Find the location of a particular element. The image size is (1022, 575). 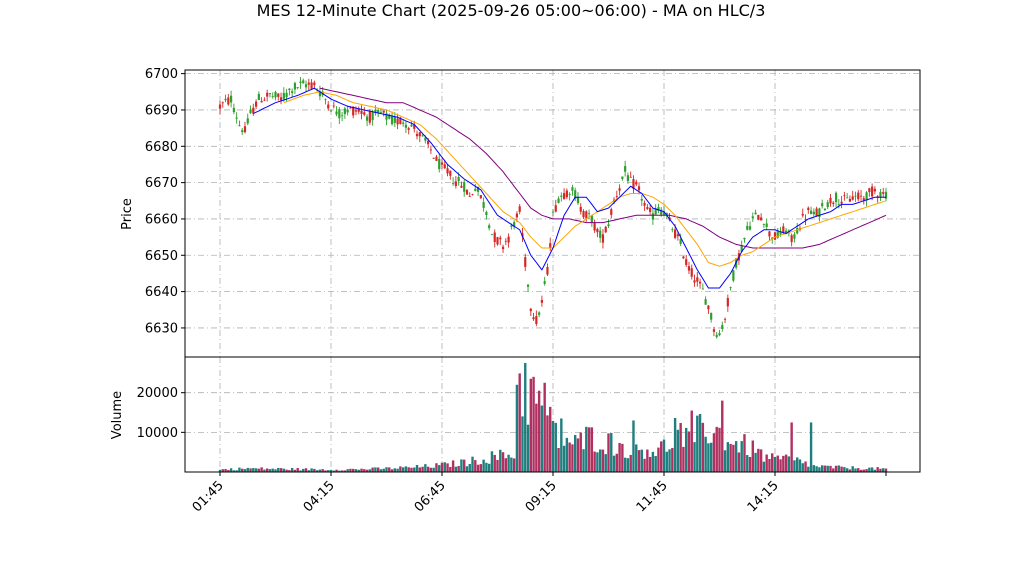

volume-tick-label: 10000 is located at coordinates (157, 433).